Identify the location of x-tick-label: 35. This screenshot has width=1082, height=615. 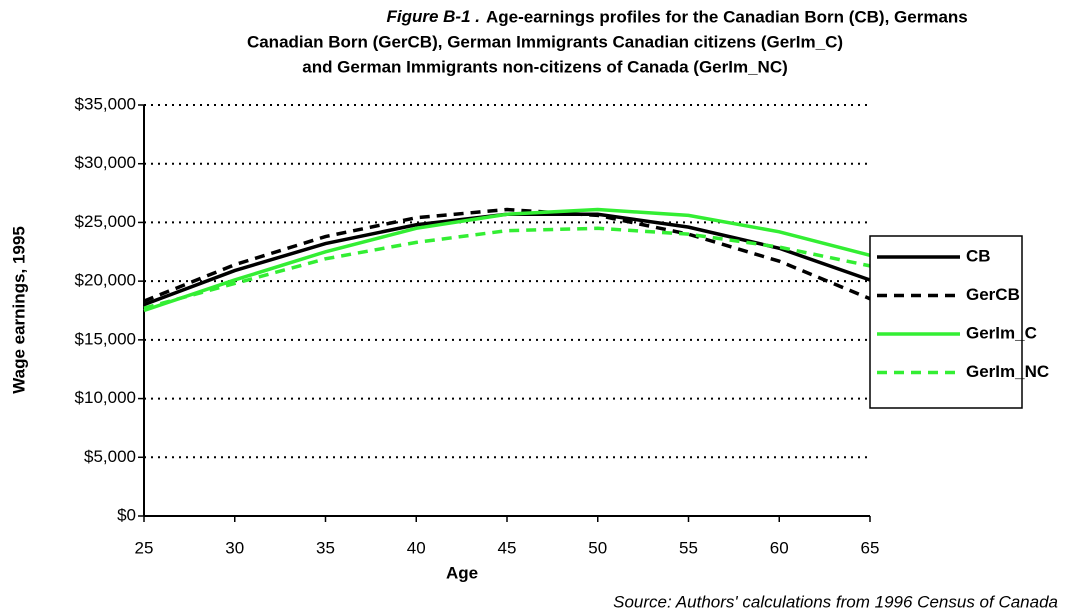
(325, 547).